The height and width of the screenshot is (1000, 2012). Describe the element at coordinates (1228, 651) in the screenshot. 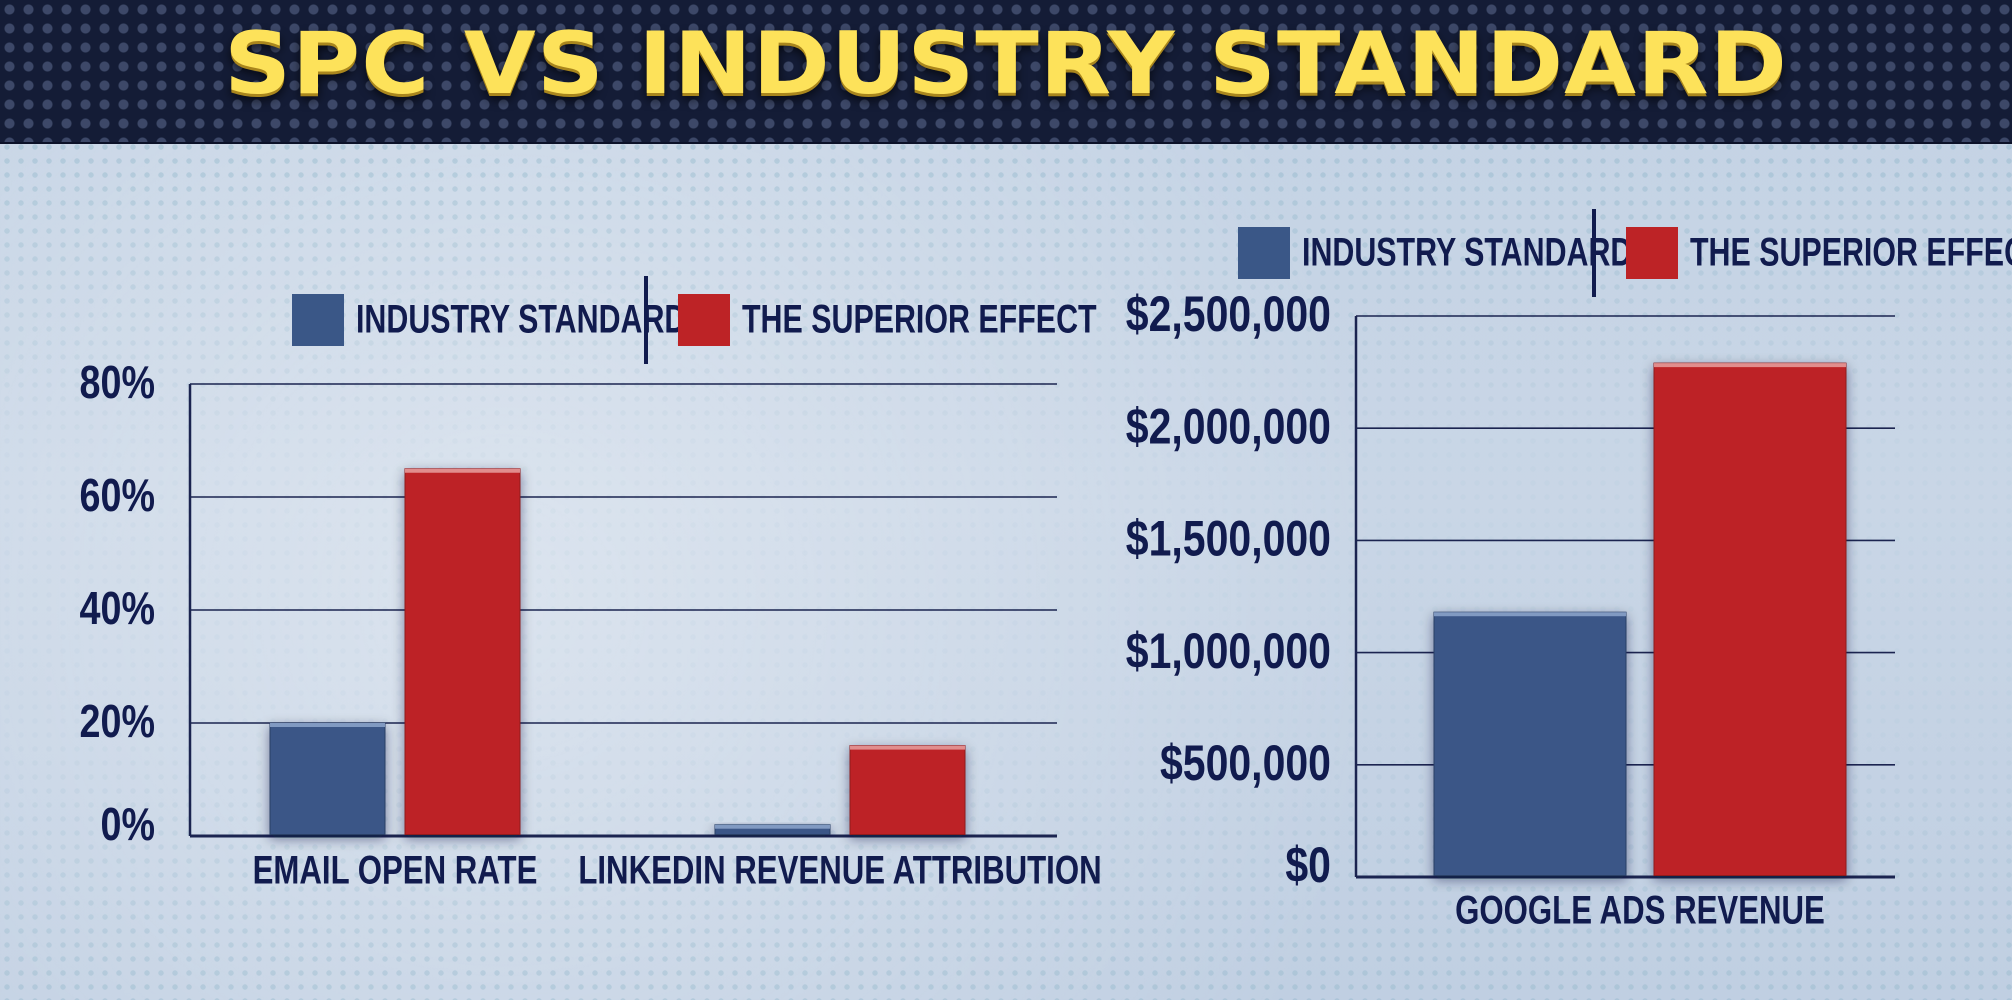

I see `y-tick-label: $1,000,000` at that location.